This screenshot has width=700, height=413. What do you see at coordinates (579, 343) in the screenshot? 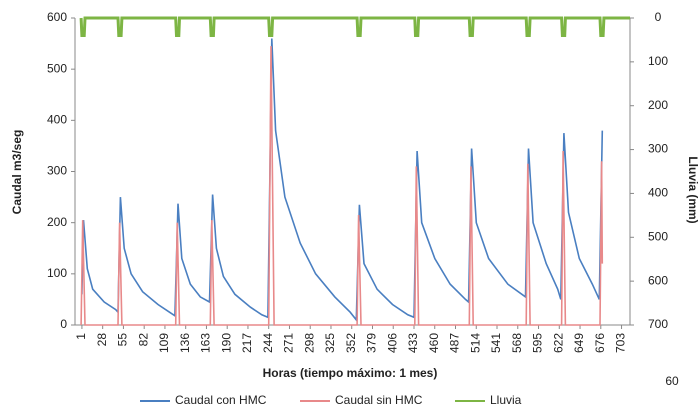
I see `x-tick-label: 649` at bounding box center [579, 343].